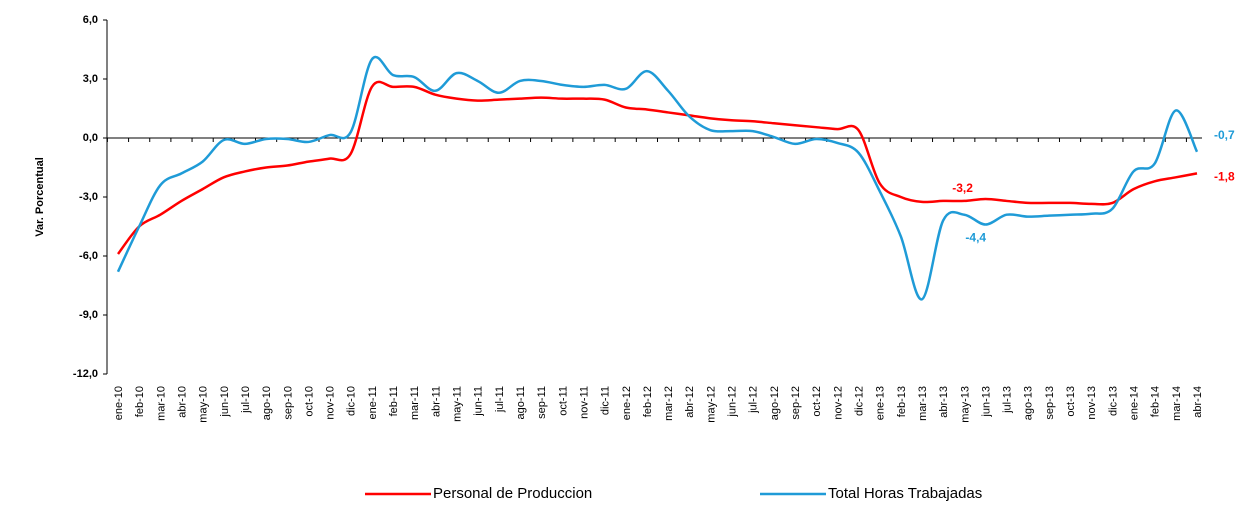 This screenshot has height=510, width=1253. I want to click on x-tick-label: jun-11, so click(479, 401).